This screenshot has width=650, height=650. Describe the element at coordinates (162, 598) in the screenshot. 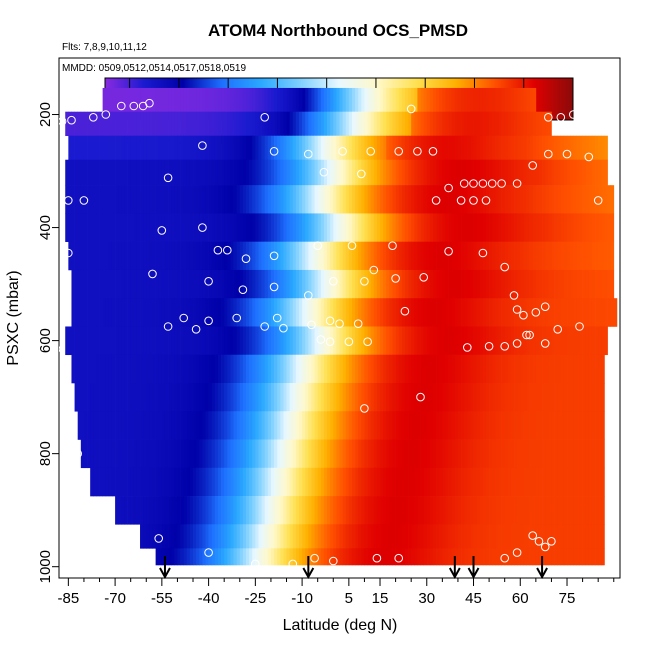

I see `x-tick-label: -55` at that location.